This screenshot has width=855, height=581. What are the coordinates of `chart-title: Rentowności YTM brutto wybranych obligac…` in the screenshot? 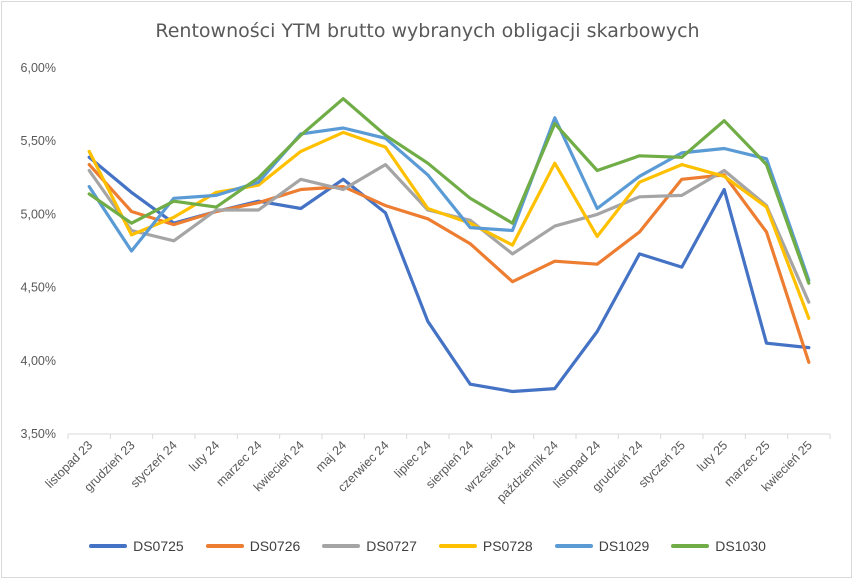 It's located at (427, 31).